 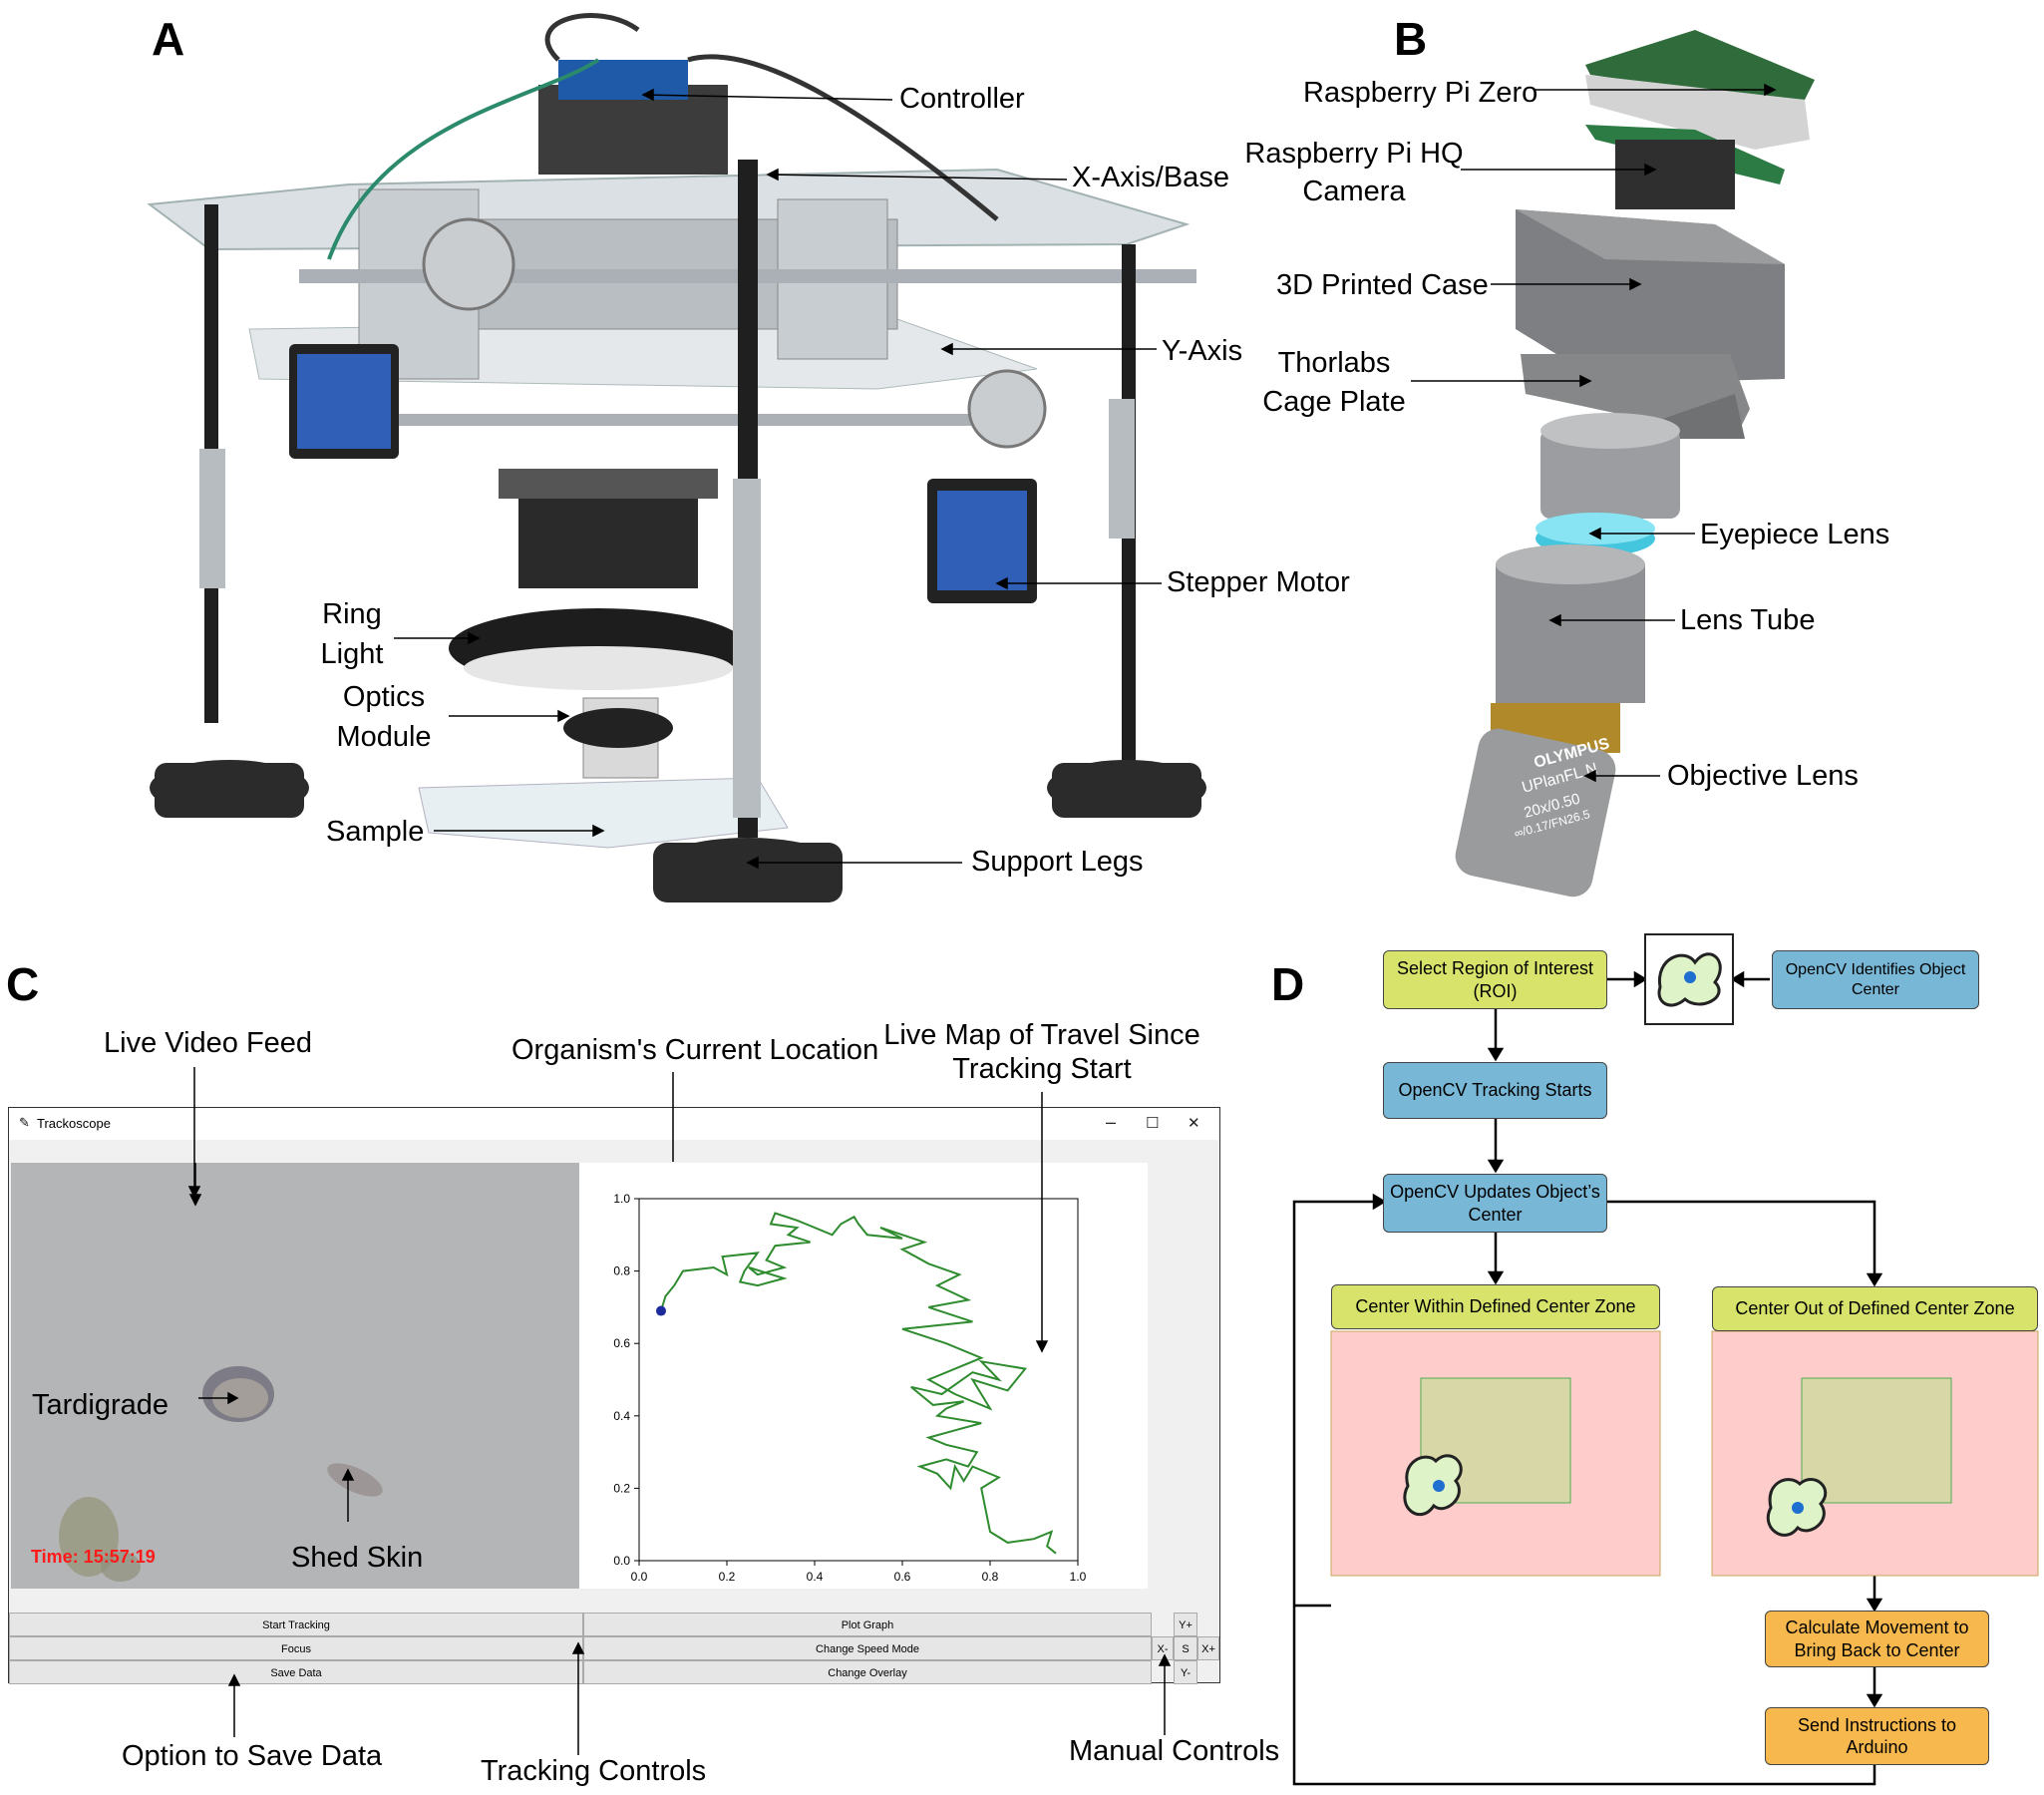 I want to click on x-plus-button: X+, so click(x=1208, y=1648).